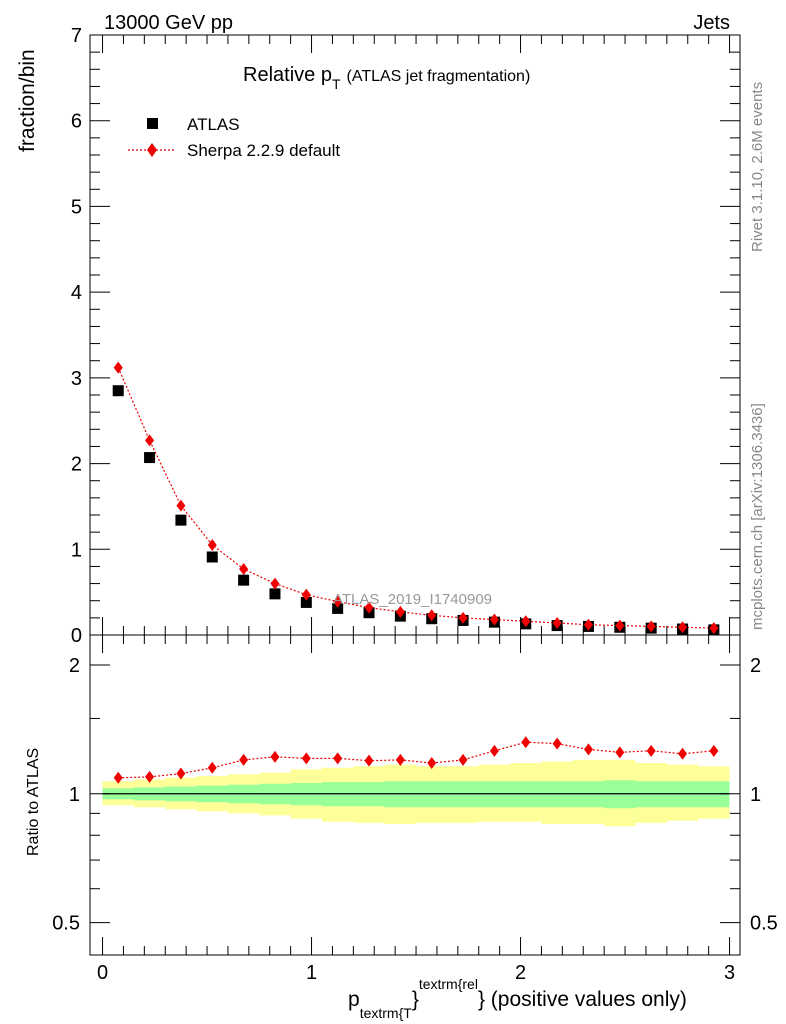 The height and width of the screenshot is (1024, 786). I want to click on ratio-y-tick-label-left: 2, so click(74, 666).